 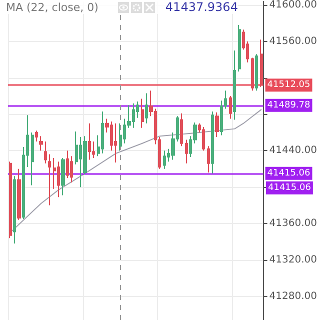 I want to click on y-tick-label: 41560.00, so click(x=293, y=41).